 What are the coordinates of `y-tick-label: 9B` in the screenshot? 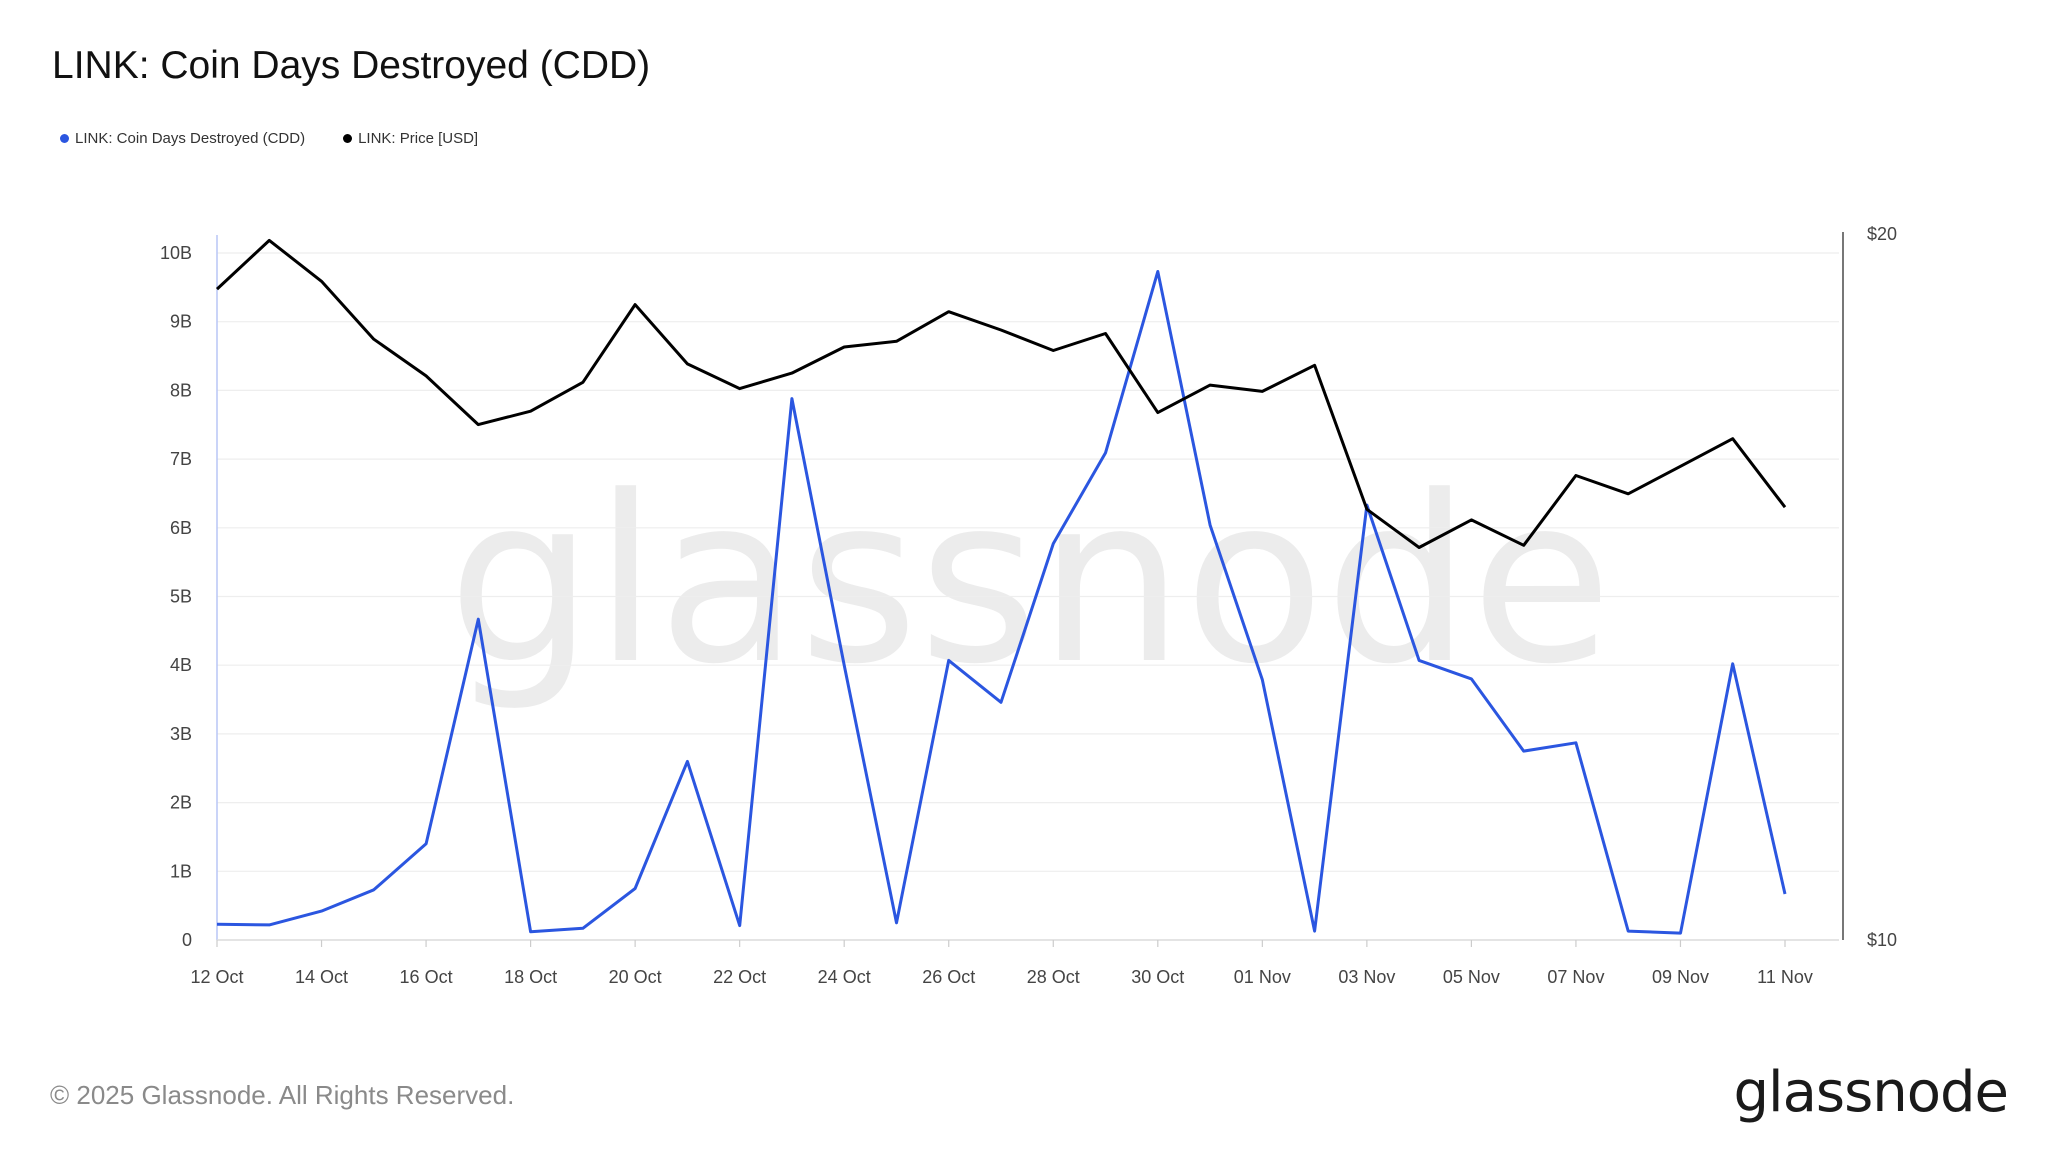 It's located at (181, 322).